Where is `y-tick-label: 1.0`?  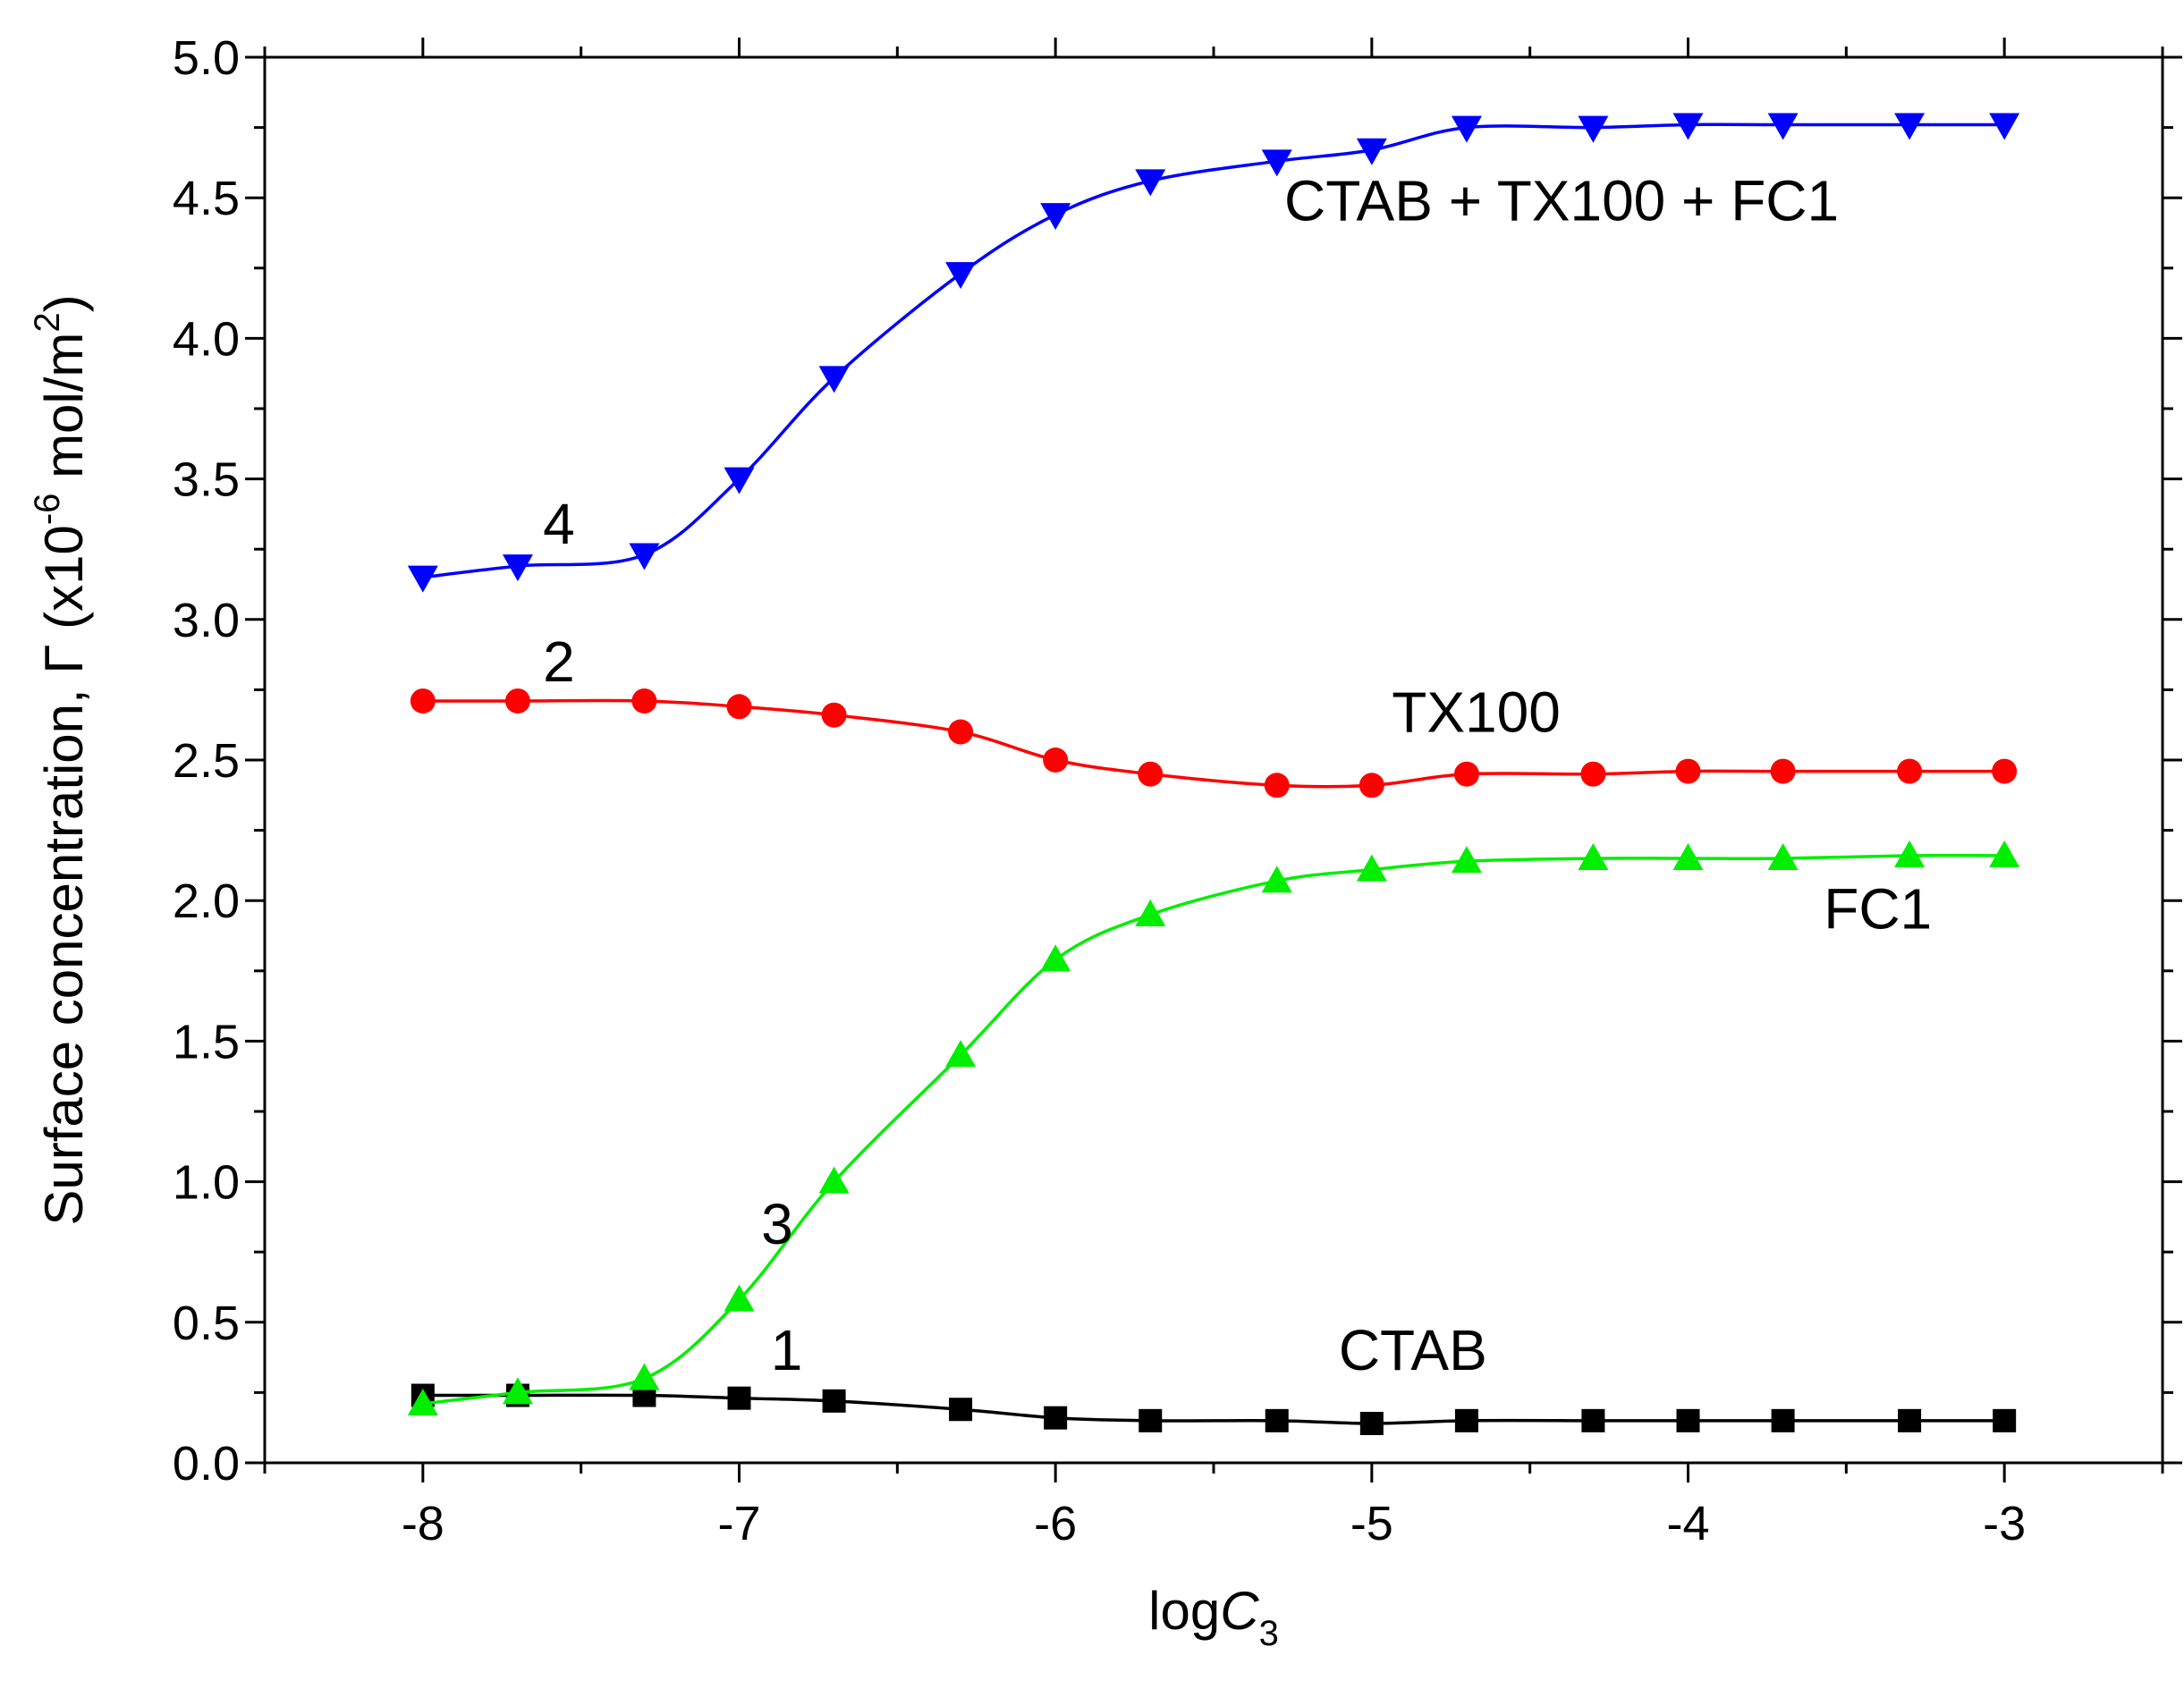
y-tick-label: 1.0 is located at coordinates (206, 1183).